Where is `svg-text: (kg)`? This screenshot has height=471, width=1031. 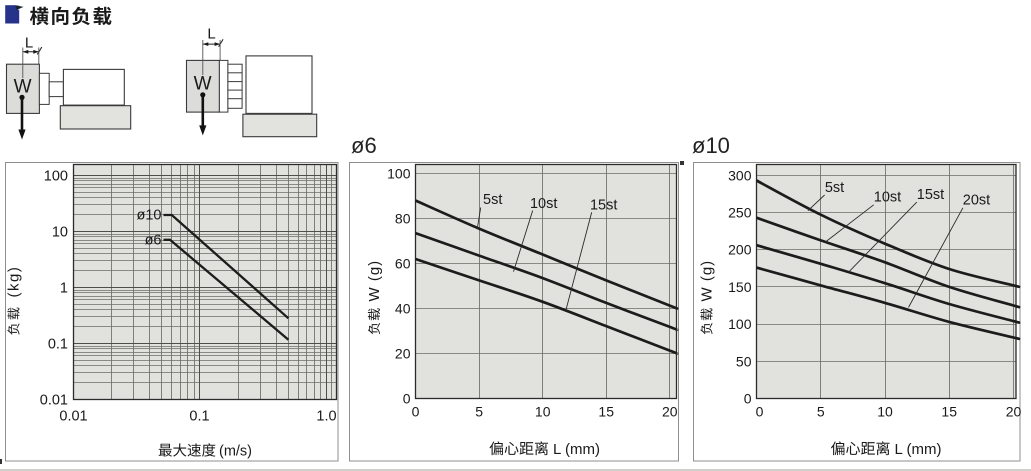 svg-text: (kg) is located at coordinates (14, 282).